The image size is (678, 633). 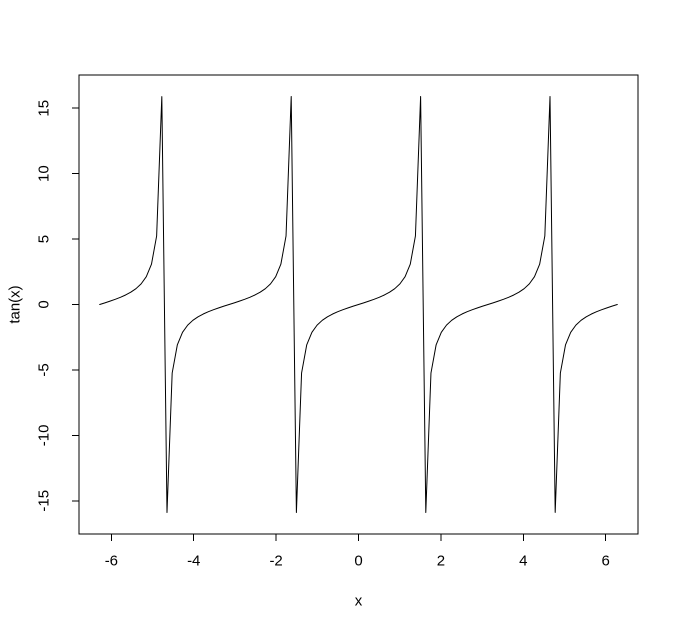 I want to click on y-tick-label: 0, so click(x=44, y=304).